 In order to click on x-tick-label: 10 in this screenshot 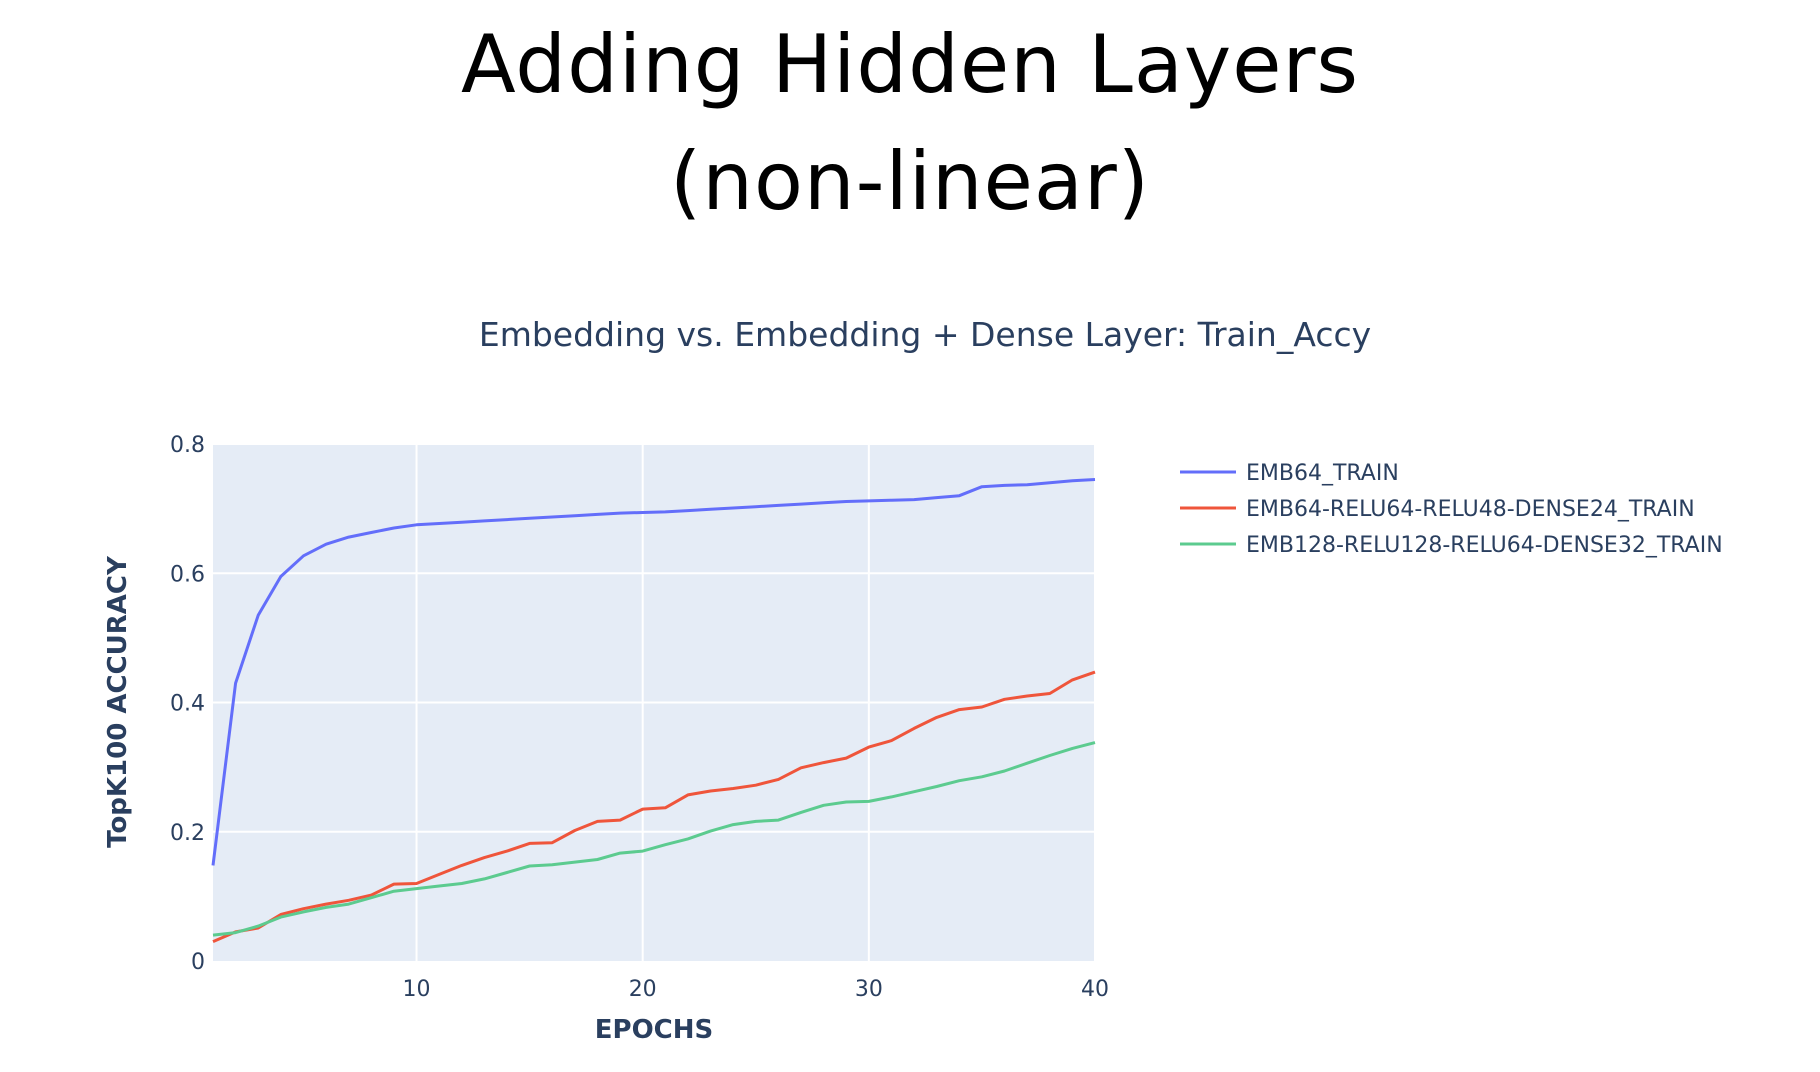, I will do `click(417, 989)`.